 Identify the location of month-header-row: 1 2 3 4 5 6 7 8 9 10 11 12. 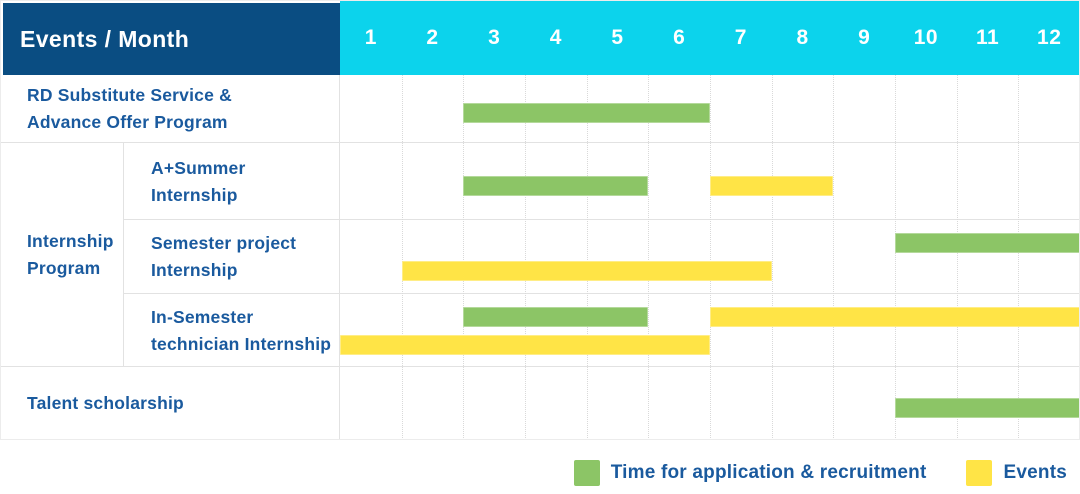
(710, 37).